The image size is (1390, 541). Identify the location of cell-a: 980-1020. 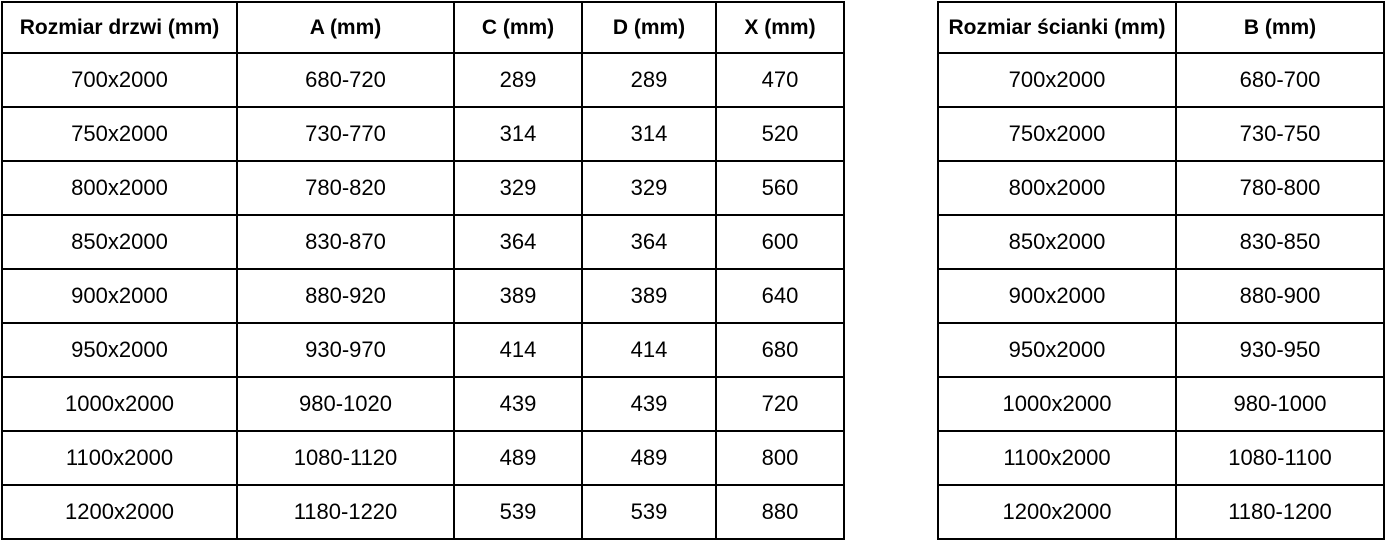
(345, 404).